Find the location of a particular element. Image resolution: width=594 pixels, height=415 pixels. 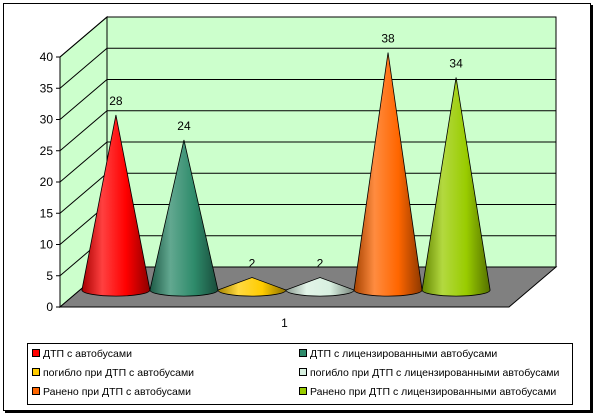

legend-item: ДТП с лицензированными автобусами is located at coordinates (398, 354).